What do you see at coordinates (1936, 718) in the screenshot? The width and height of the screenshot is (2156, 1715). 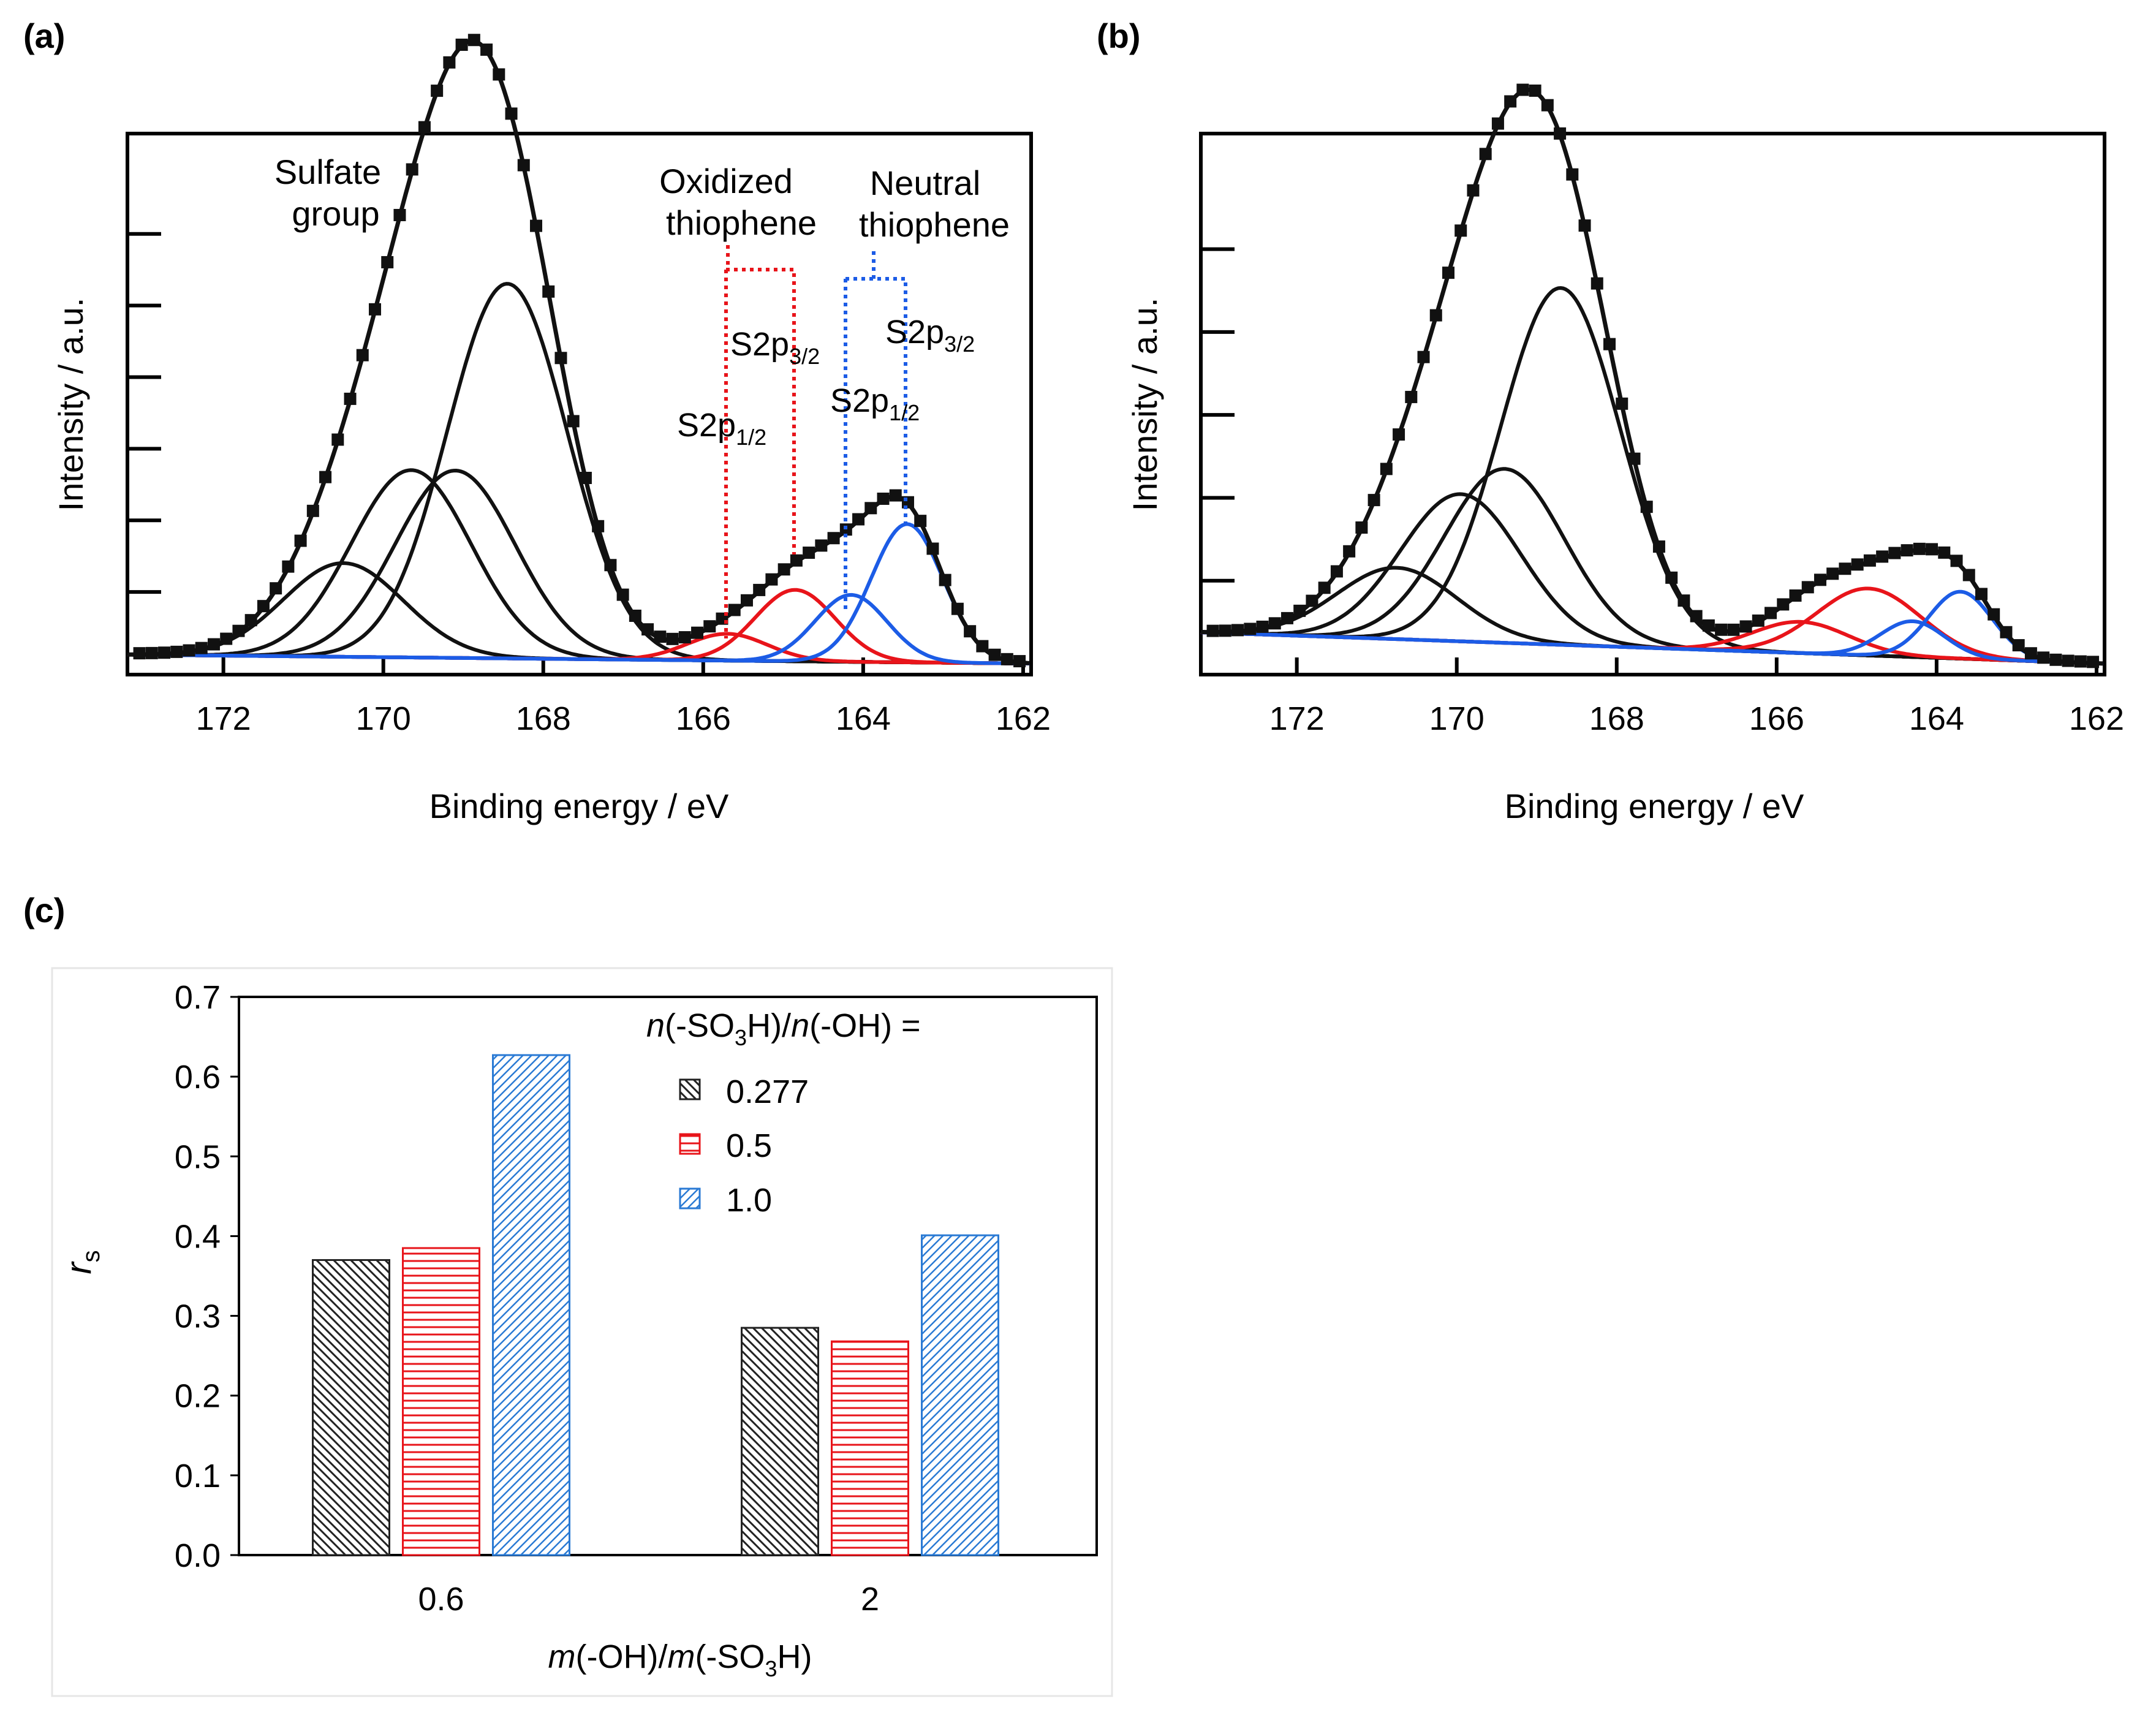 I see `x-tick-label: 164` at bounding box center [1936, 718].